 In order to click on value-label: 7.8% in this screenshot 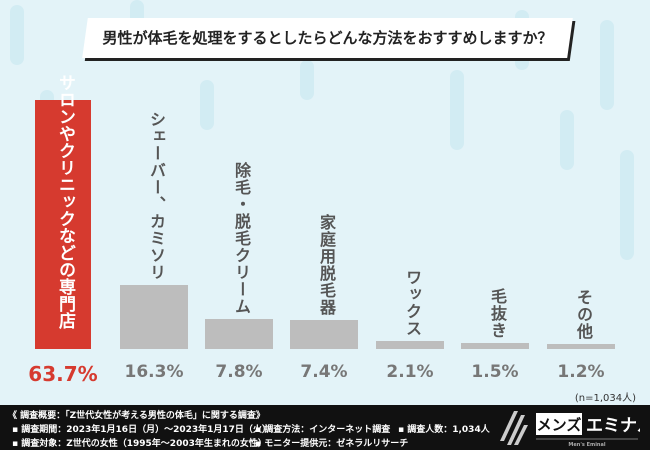, I will do `click(239, 372)`.